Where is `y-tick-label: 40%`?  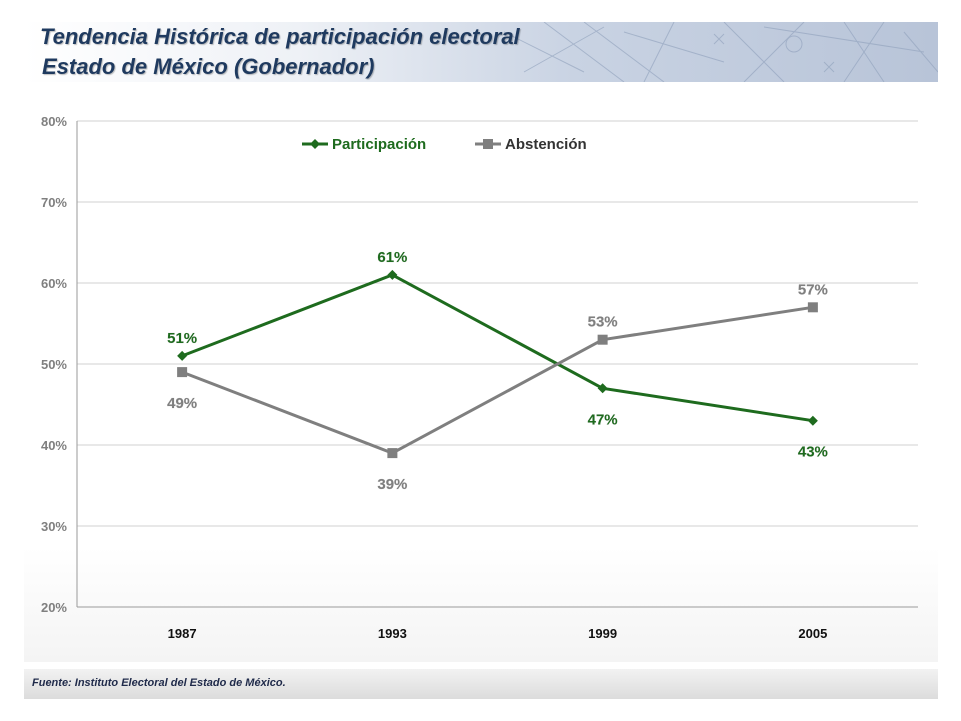
y-tick-label: 40% is located at coordinates (54, 445).